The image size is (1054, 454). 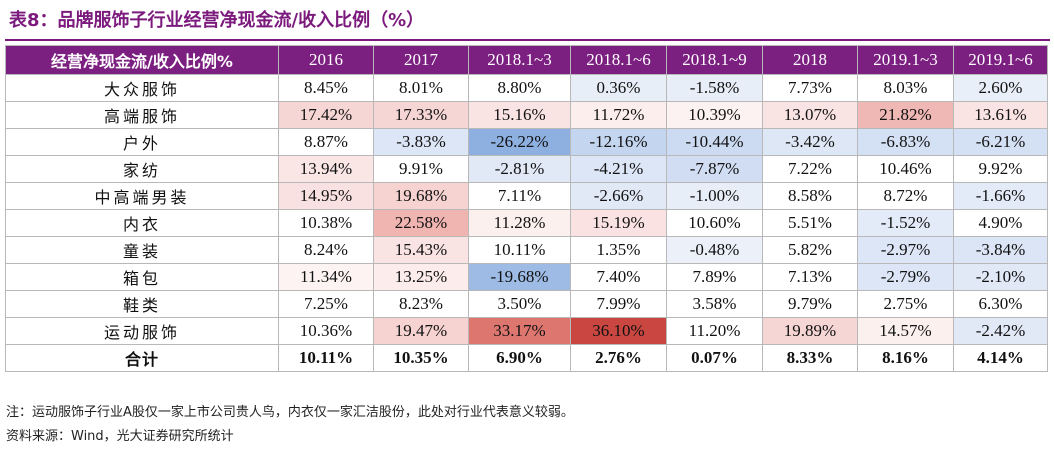 I want to click on column-header-cell: 2018.1~3, so click(x=519, y=60).